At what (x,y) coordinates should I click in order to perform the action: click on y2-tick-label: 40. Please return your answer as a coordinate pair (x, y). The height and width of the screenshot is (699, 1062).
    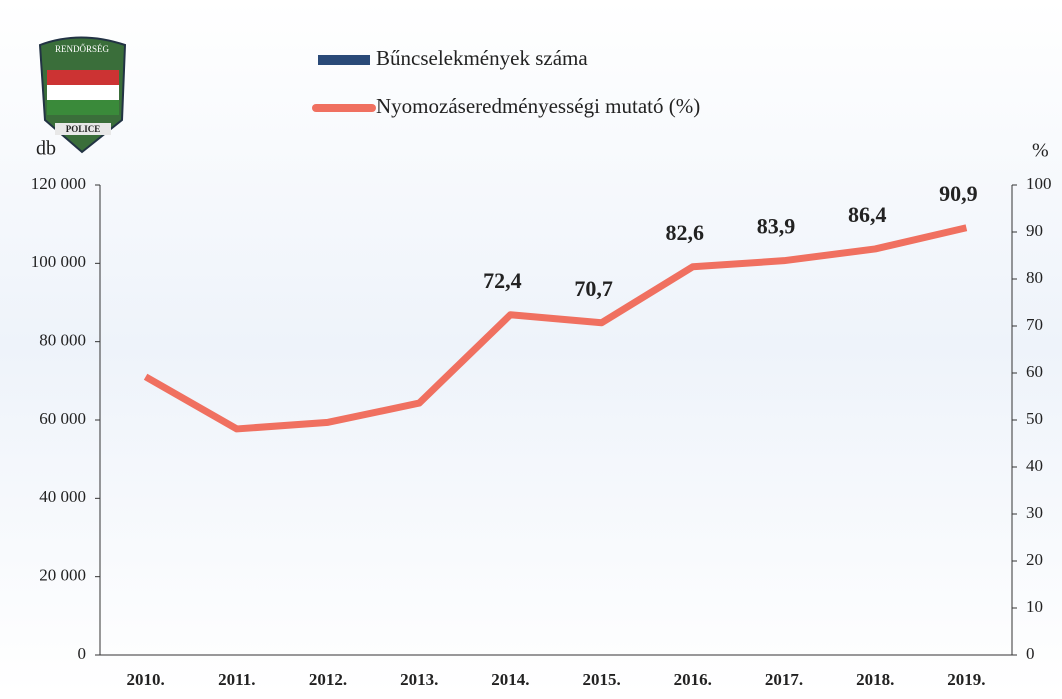
    Looking at the image, I should click on (1034, 465).